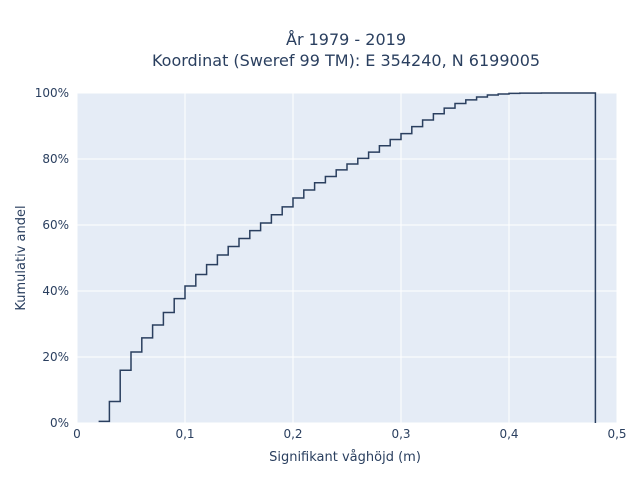 The image size is (640, 480). I want to click on y-tick-label: 20%, so click(55, 357).